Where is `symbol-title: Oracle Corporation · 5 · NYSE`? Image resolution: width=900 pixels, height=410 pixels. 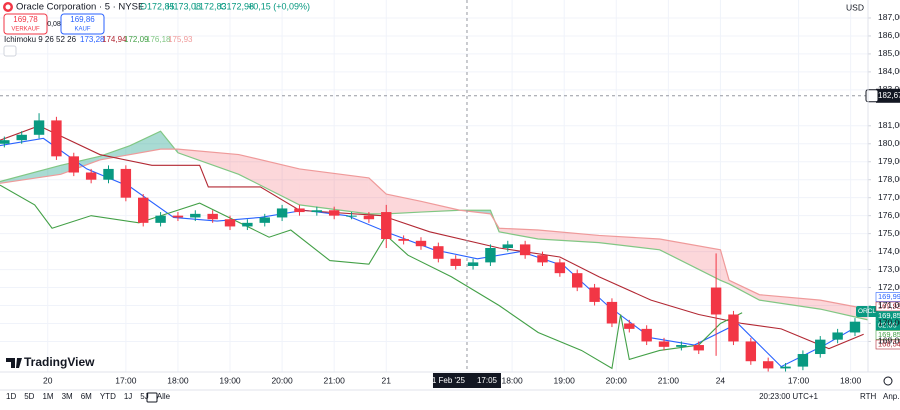
symbol-title: Oracle Corporation · 5 · NYSE is located at coordinates (80, 7).